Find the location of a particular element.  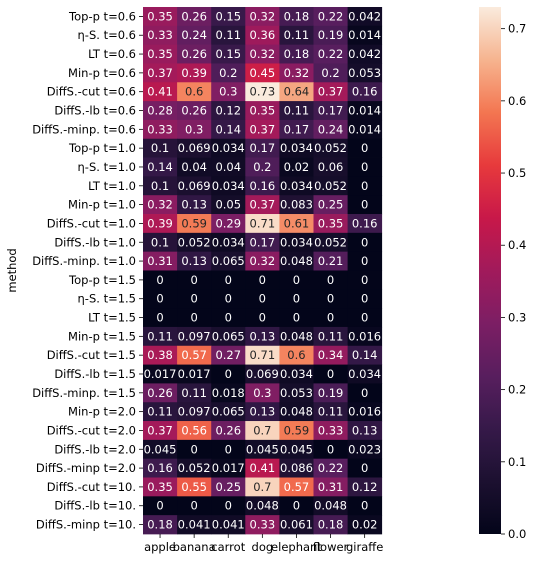

cell-value-label: 0.16 is located at coordinates (365, 92).